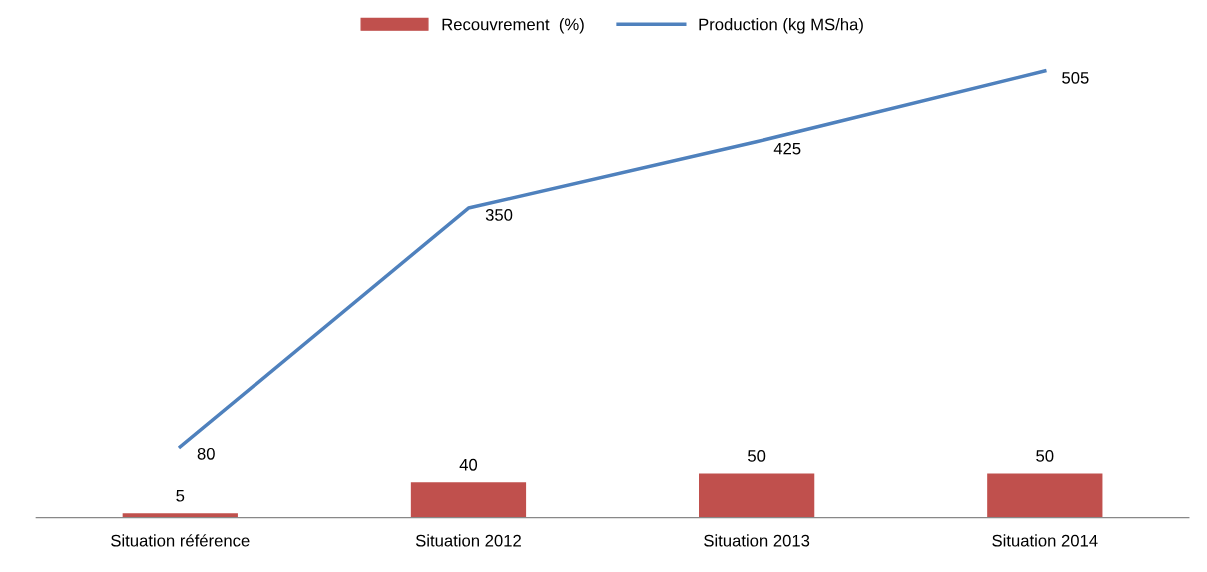 This screenshot has height=572, width=1207. What do you see at coordinates (468, 464) in the screenshot?
I see `data-label: 40` at bounding box center [468, 464].